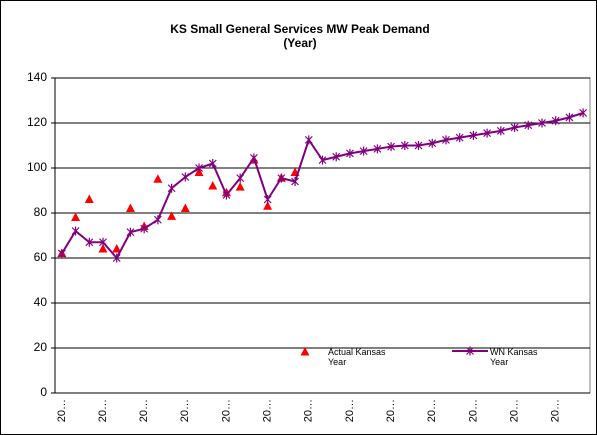 This screenshot has width=597, height=435. Describe the element at coordinates (37, 77) in the screenshot. I see `y-tick-label: 140` at that location.